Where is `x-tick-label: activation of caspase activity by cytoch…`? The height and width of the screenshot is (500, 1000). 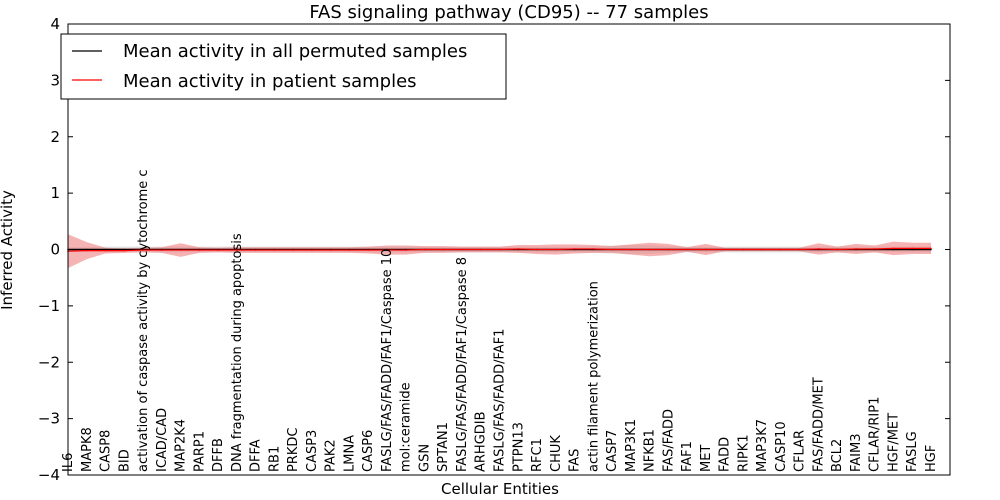 x-tick-label: activation of caspase activity by cytoch… is located at coordinates (143, 320).